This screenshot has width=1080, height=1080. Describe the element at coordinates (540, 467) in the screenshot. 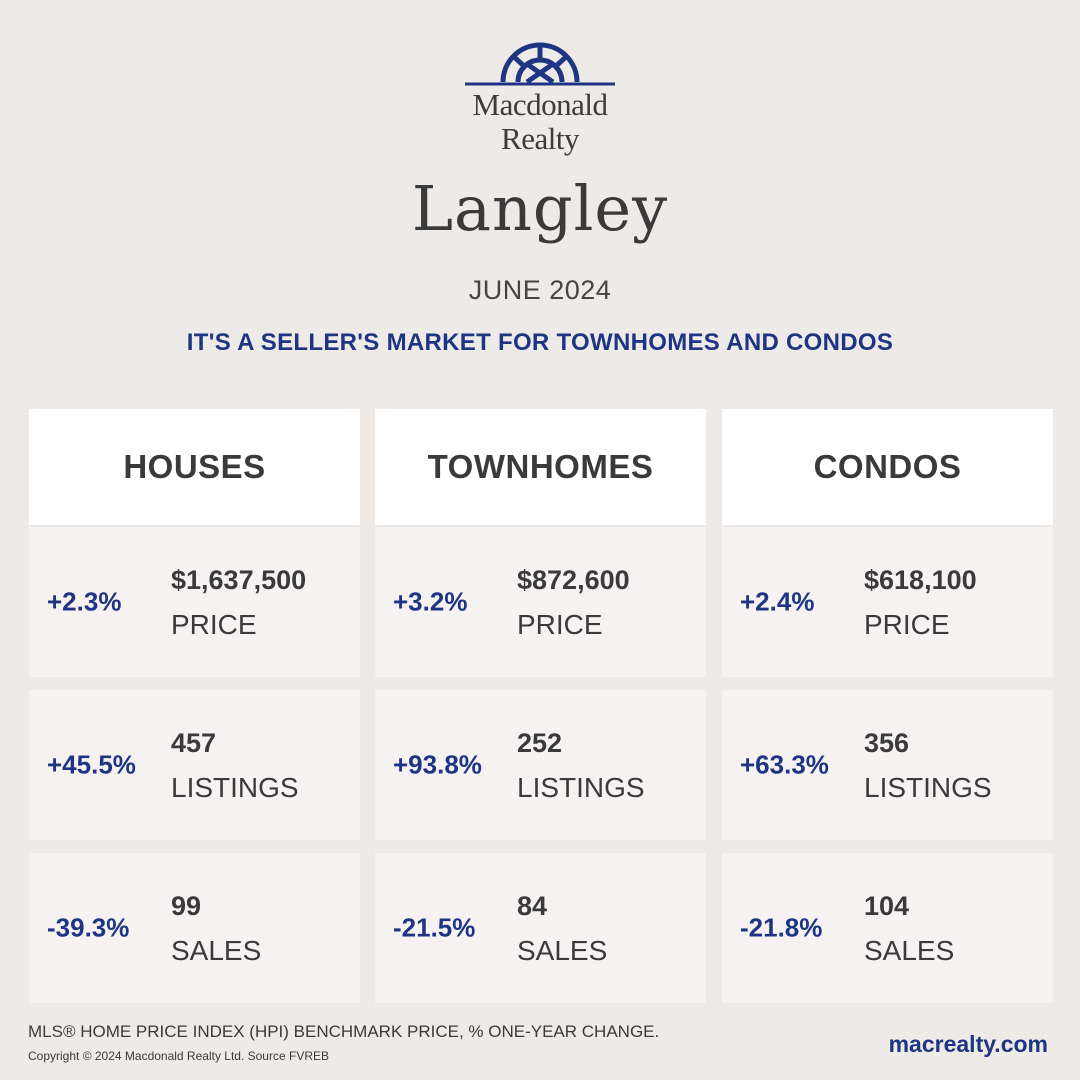

I see `column-title: TOWNHOMES` at that location.